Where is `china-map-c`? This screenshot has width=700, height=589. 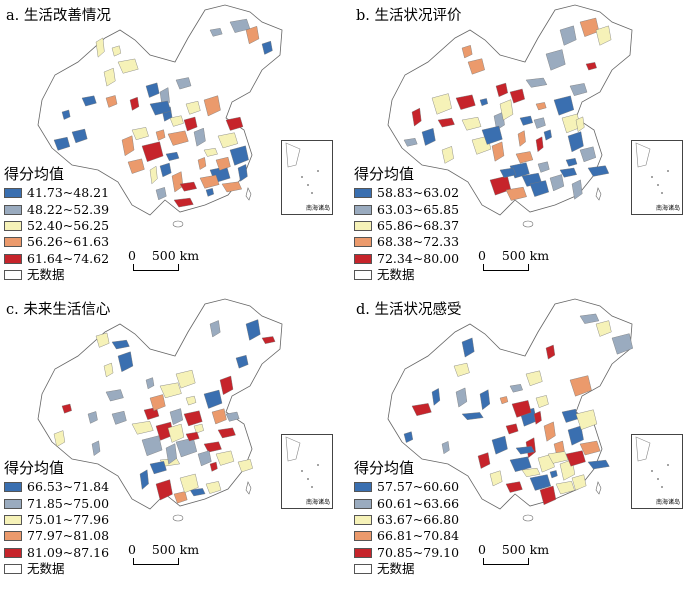 china-map-c is located at coordinates (160, 410).